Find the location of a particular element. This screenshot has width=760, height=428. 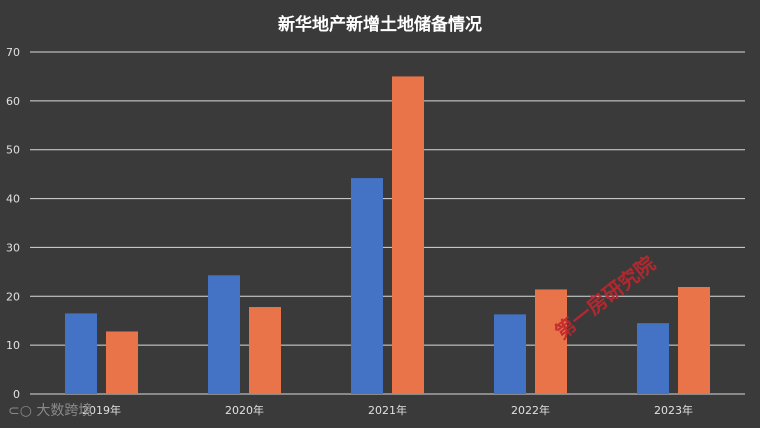

x-tick-label: 2020年 is located at coordinates (244, 410).